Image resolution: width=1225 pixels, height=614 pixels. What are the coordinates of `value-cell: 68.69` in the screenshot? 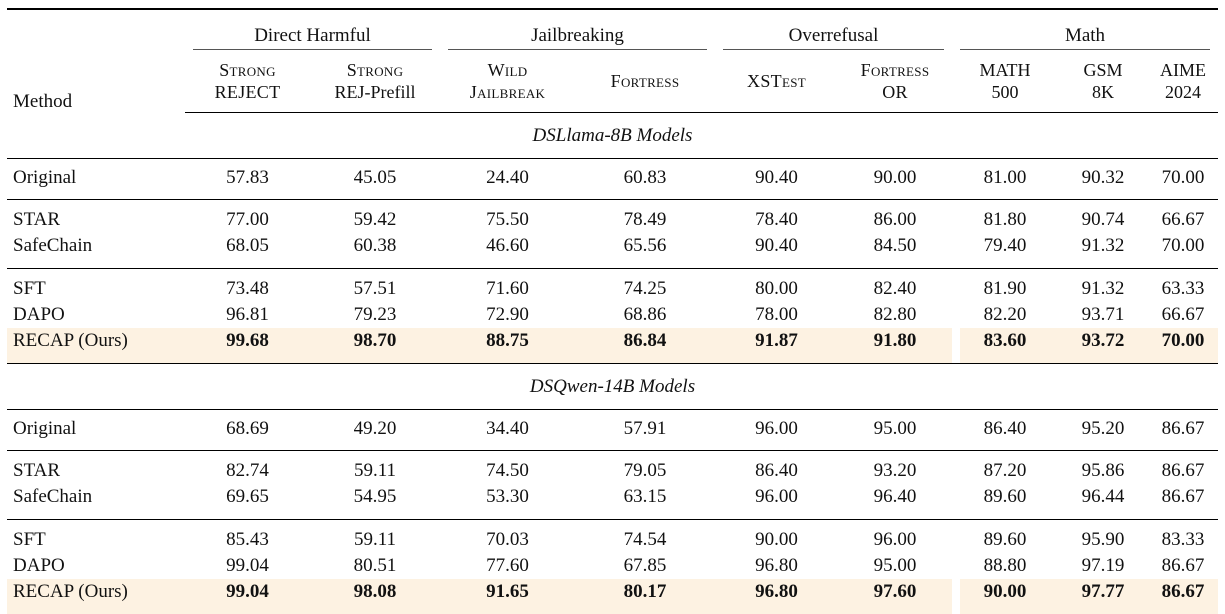 It's located at (247, 430).